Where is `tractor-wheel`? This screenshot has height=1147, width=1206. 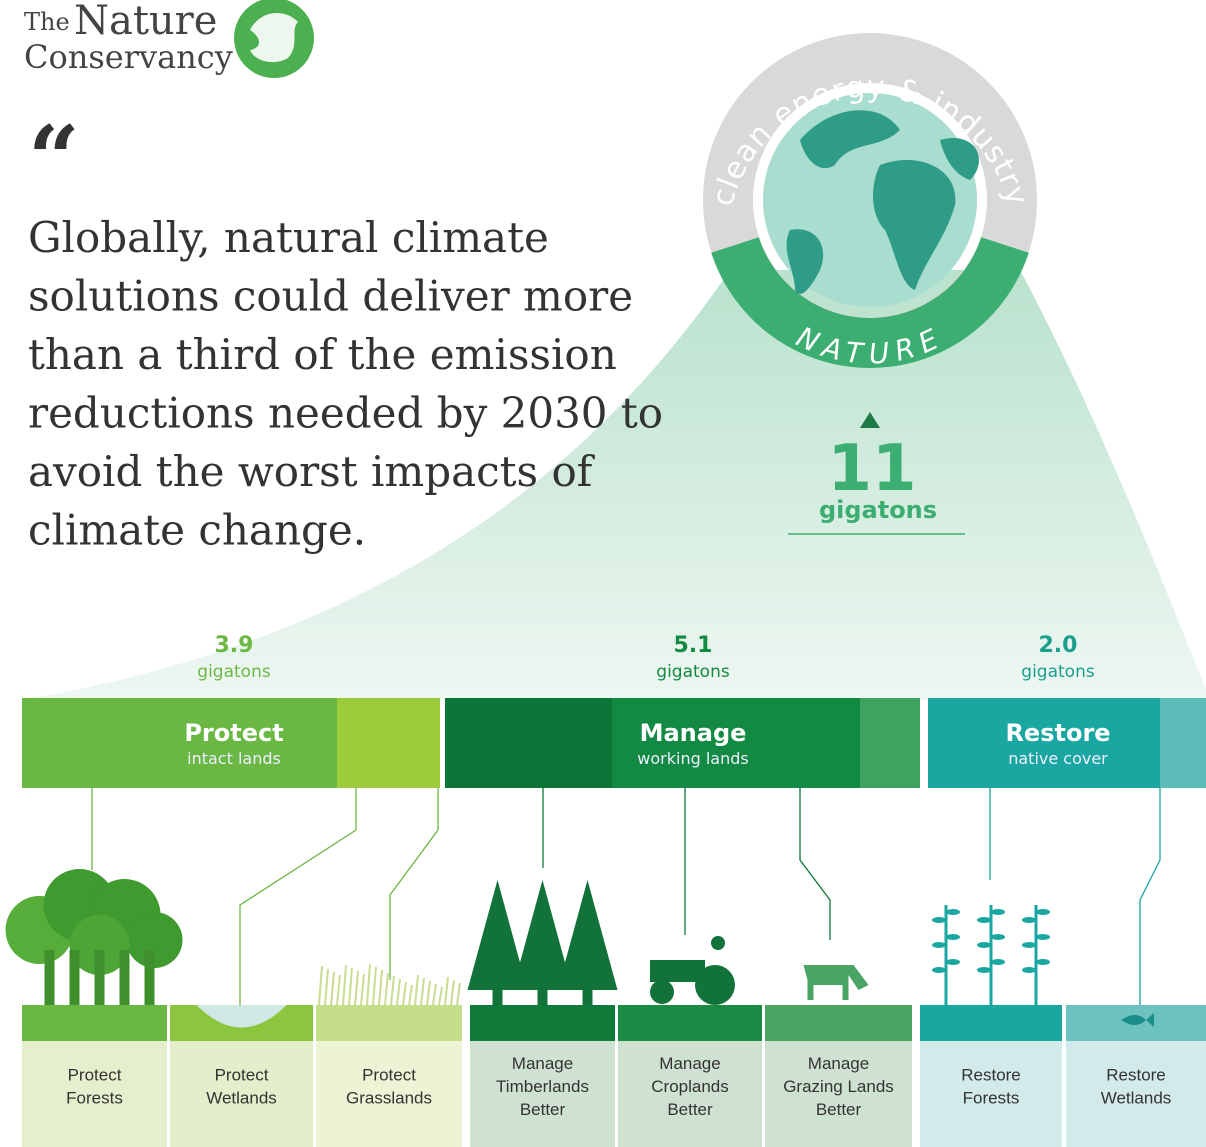
tractor-wheel is located at coordinates (715, 985).